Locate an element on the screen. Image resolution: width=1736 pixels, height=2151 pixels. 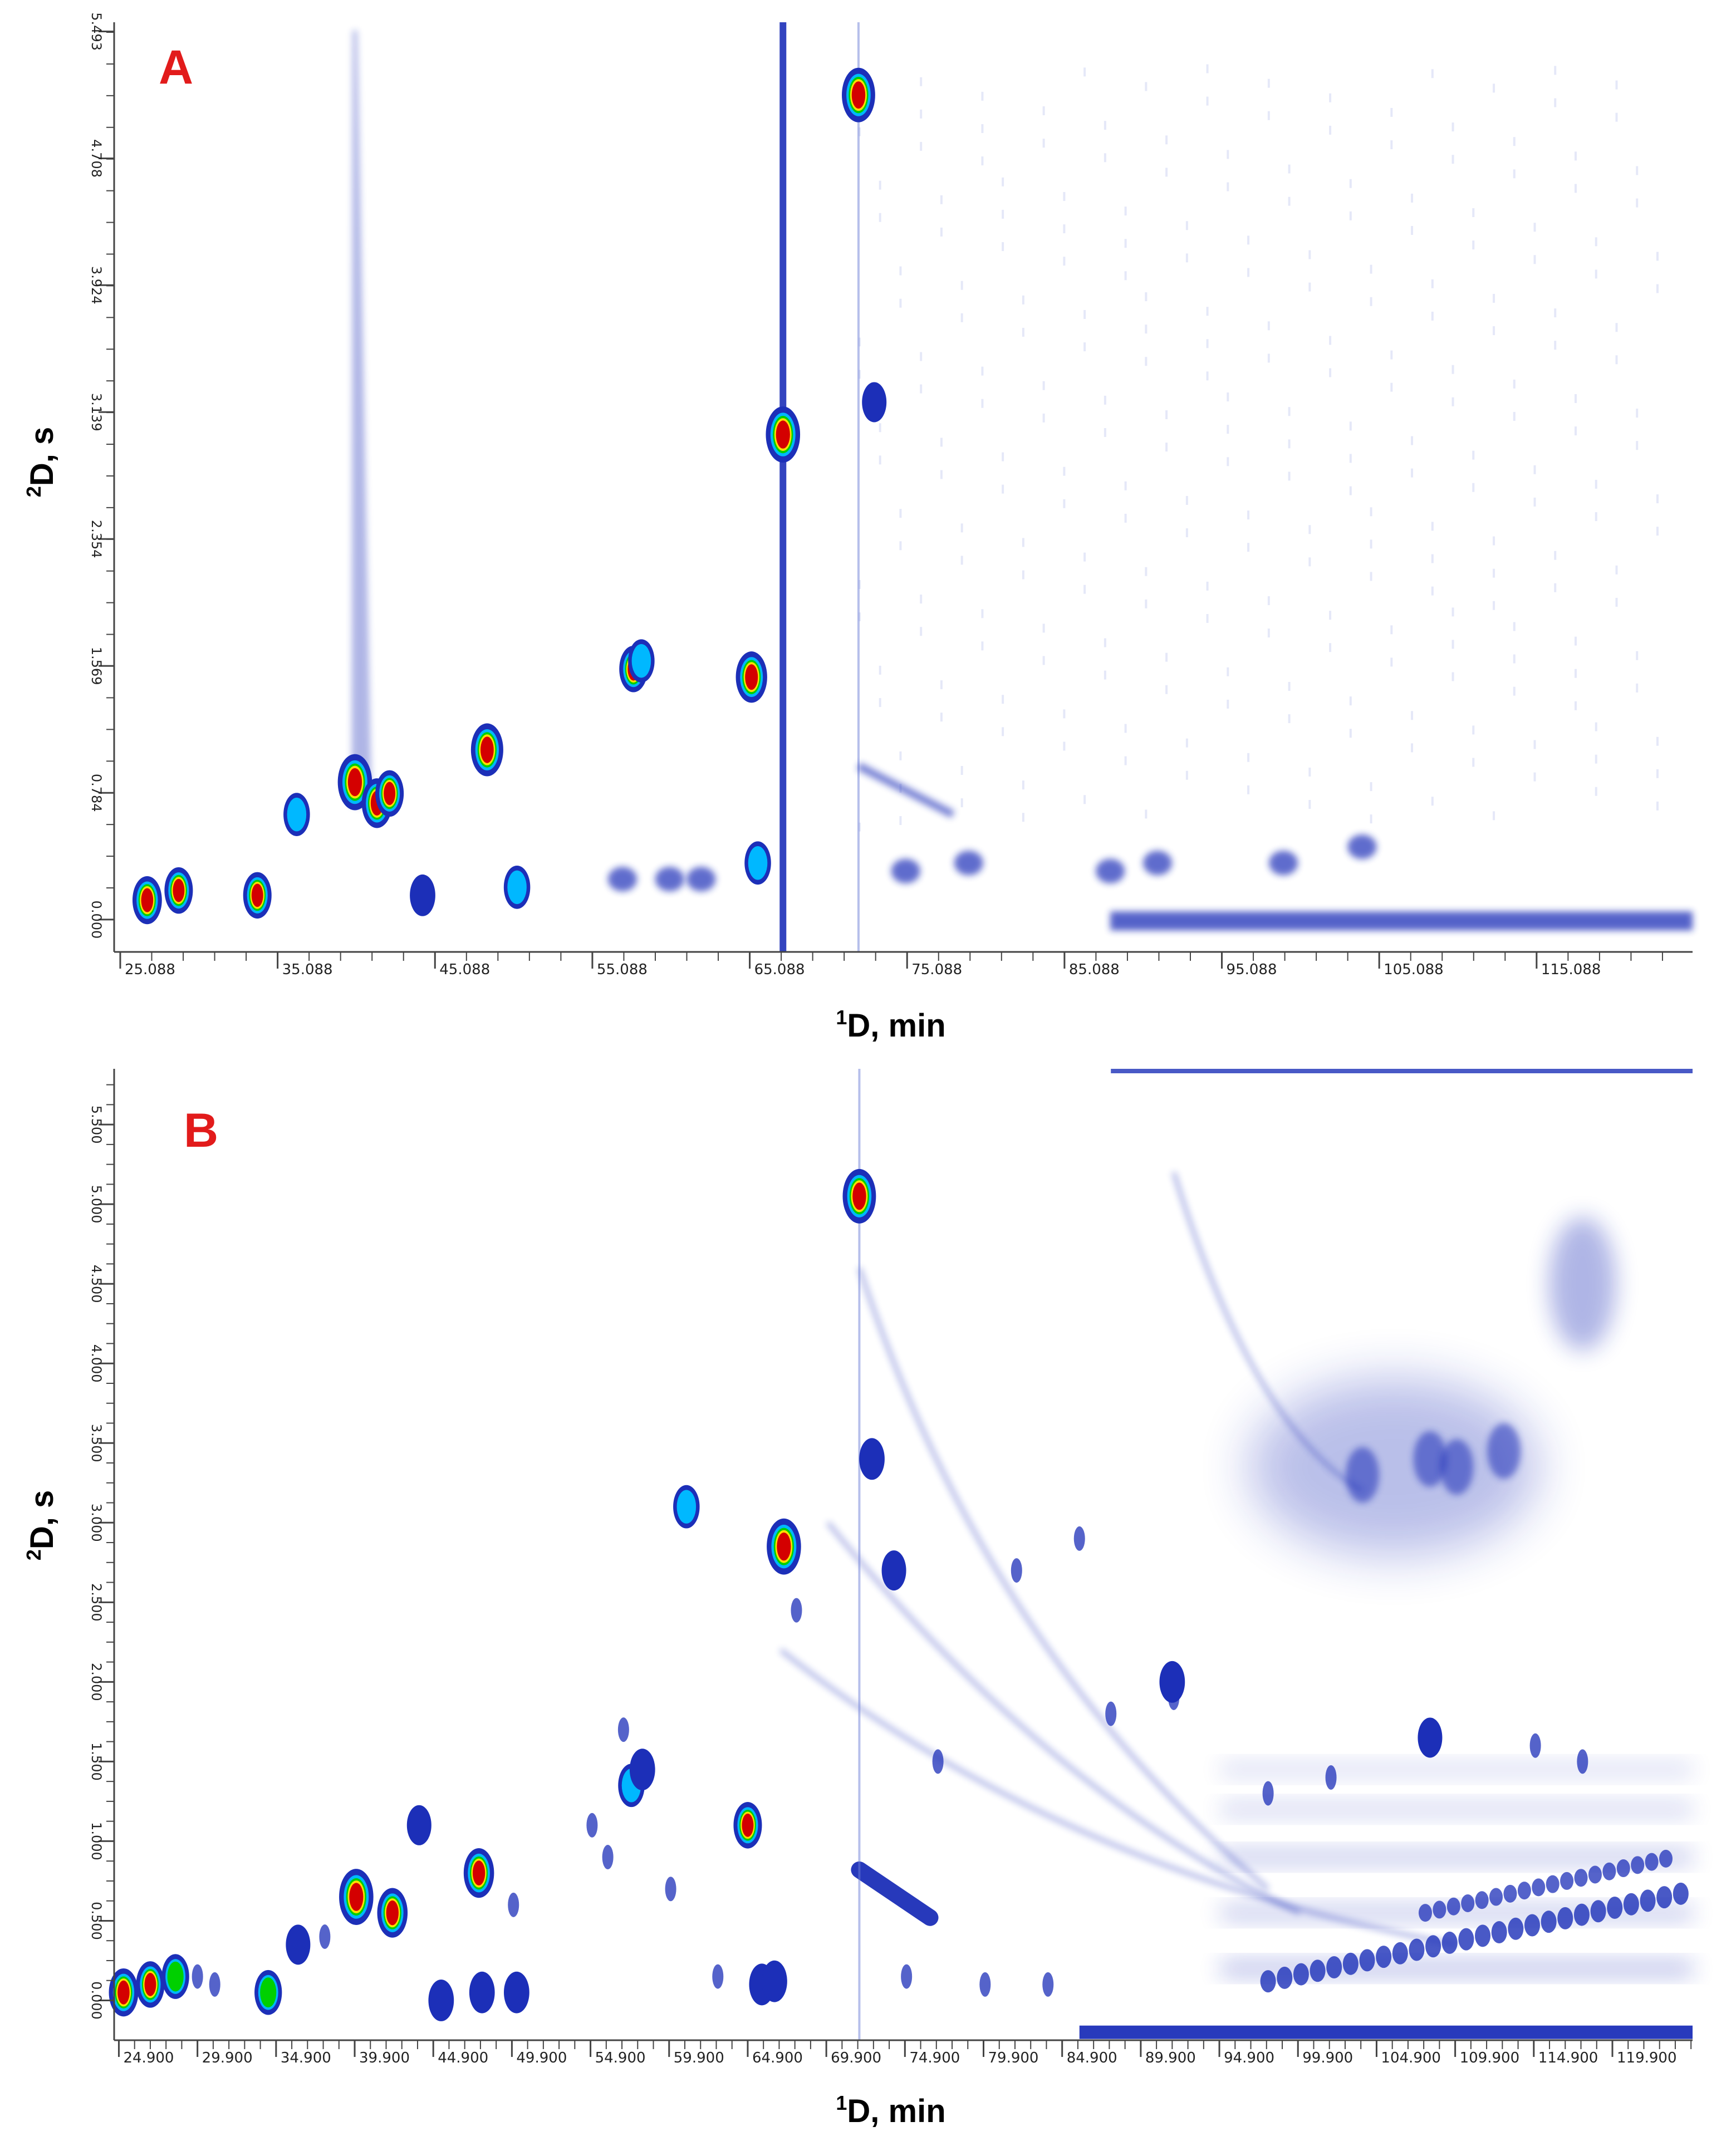
panel-a-letter: A is located at coordinates (176, 67).